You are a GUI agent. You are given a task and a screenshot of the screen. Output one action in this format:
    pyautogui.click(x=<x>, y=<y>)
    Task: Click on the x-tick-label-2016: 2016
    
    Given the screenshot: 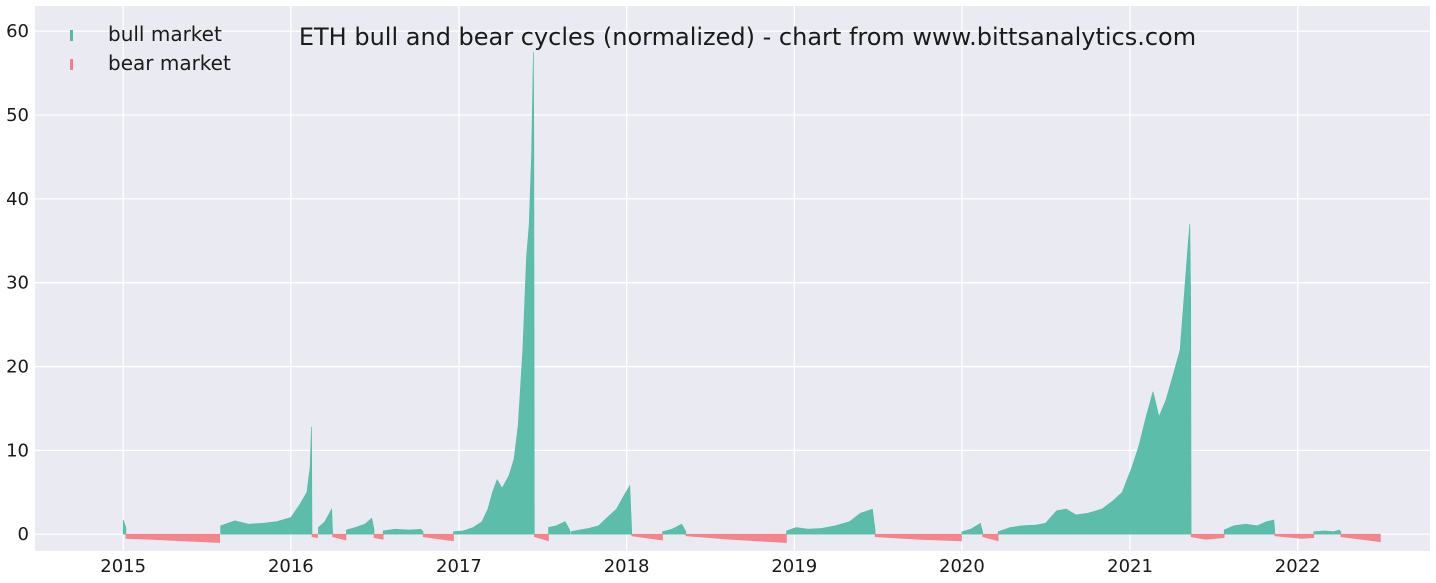 What is the action you would take?
    pyautogui.click(x=291, y=566)
    